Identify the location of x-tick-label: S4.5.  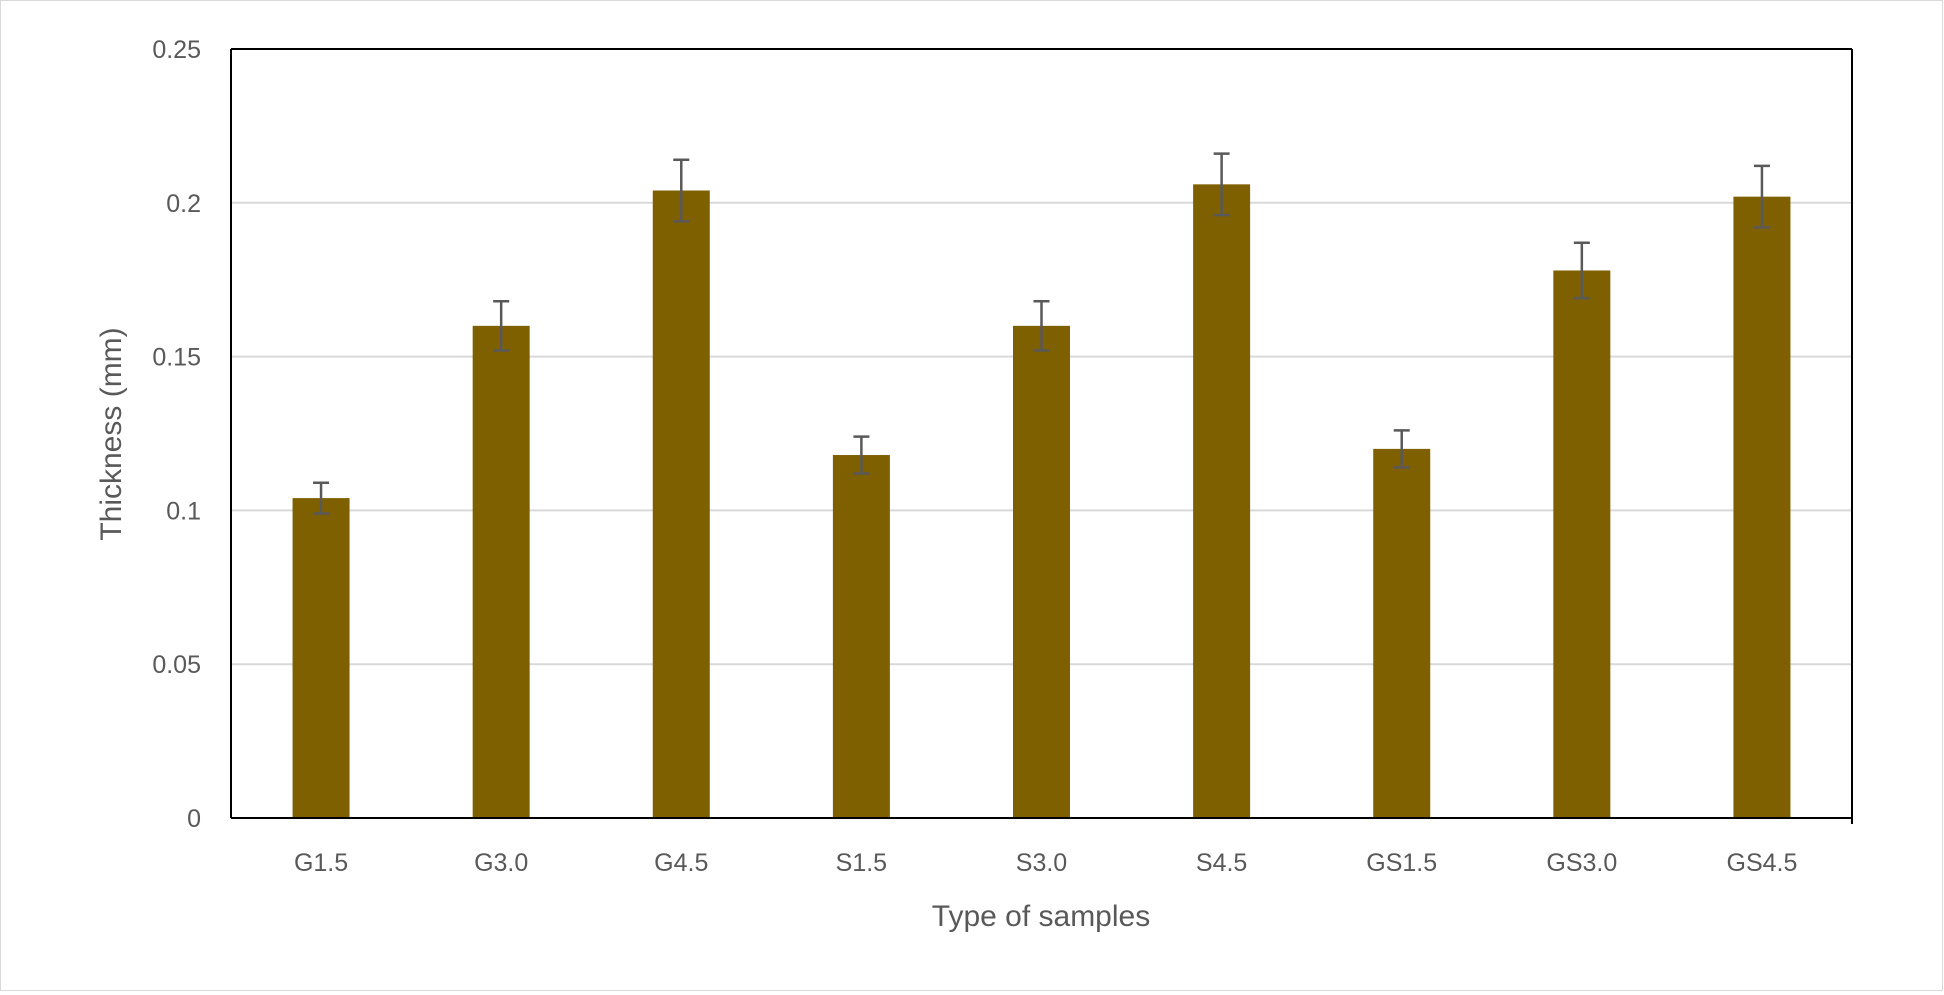
(1221, 863).